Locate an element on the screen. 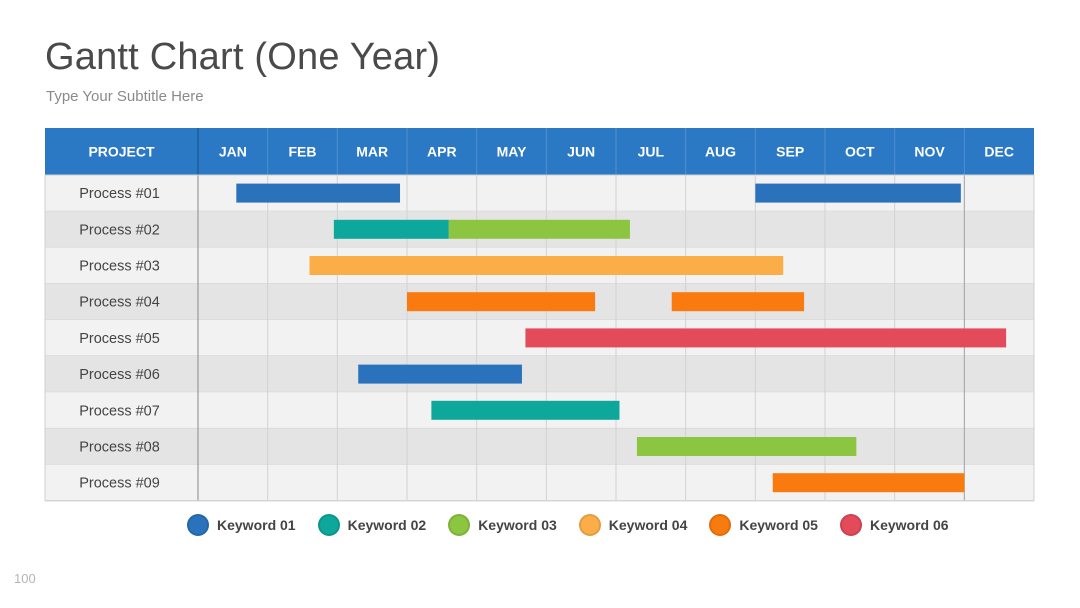 The width and height of the screenshot is (1080, 608). legend-item: Keyword 06 is located at coordinates (894, 525).